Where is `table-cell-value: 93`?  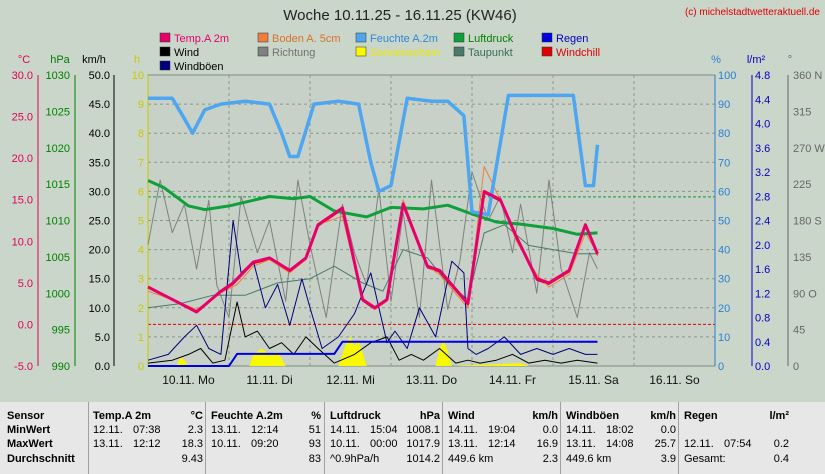 table-cell-value: 93 is located at coordinates (314, 444).